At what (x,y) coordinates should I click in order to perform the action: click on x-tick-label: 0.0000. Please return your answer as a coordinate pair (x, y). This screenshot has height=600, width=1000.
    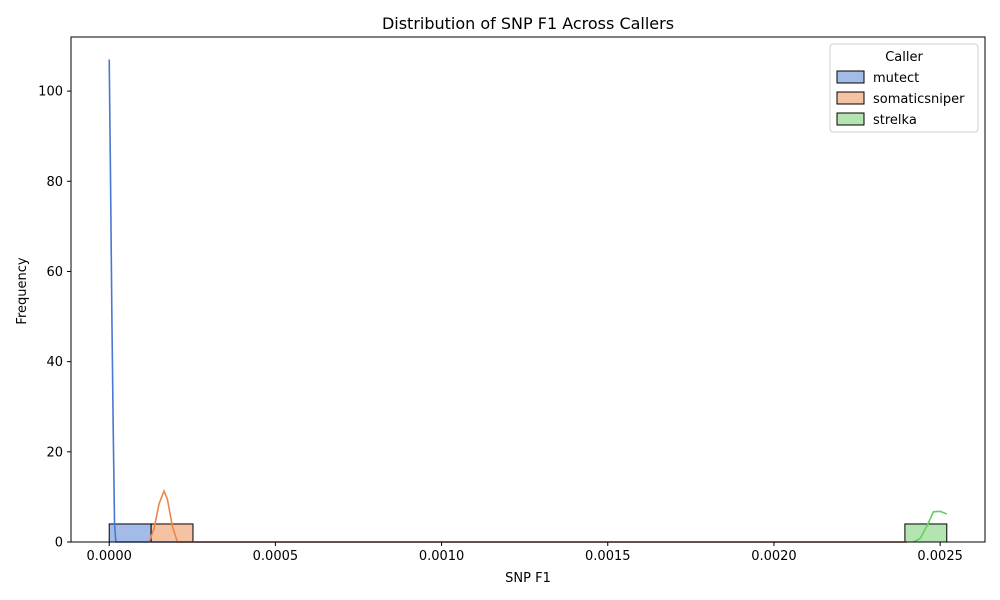
    Looking at the image, I should click on (109, 556).